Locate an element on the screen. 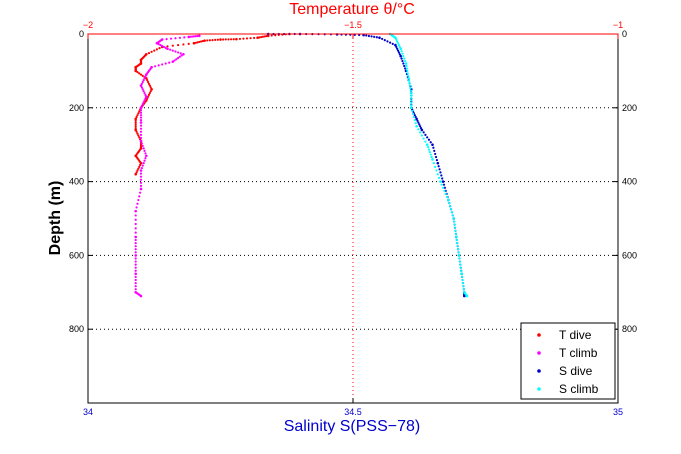 This screenshot has height=454, width=681. y-tick-label-left: 800 is located at coordinates (76, 329).